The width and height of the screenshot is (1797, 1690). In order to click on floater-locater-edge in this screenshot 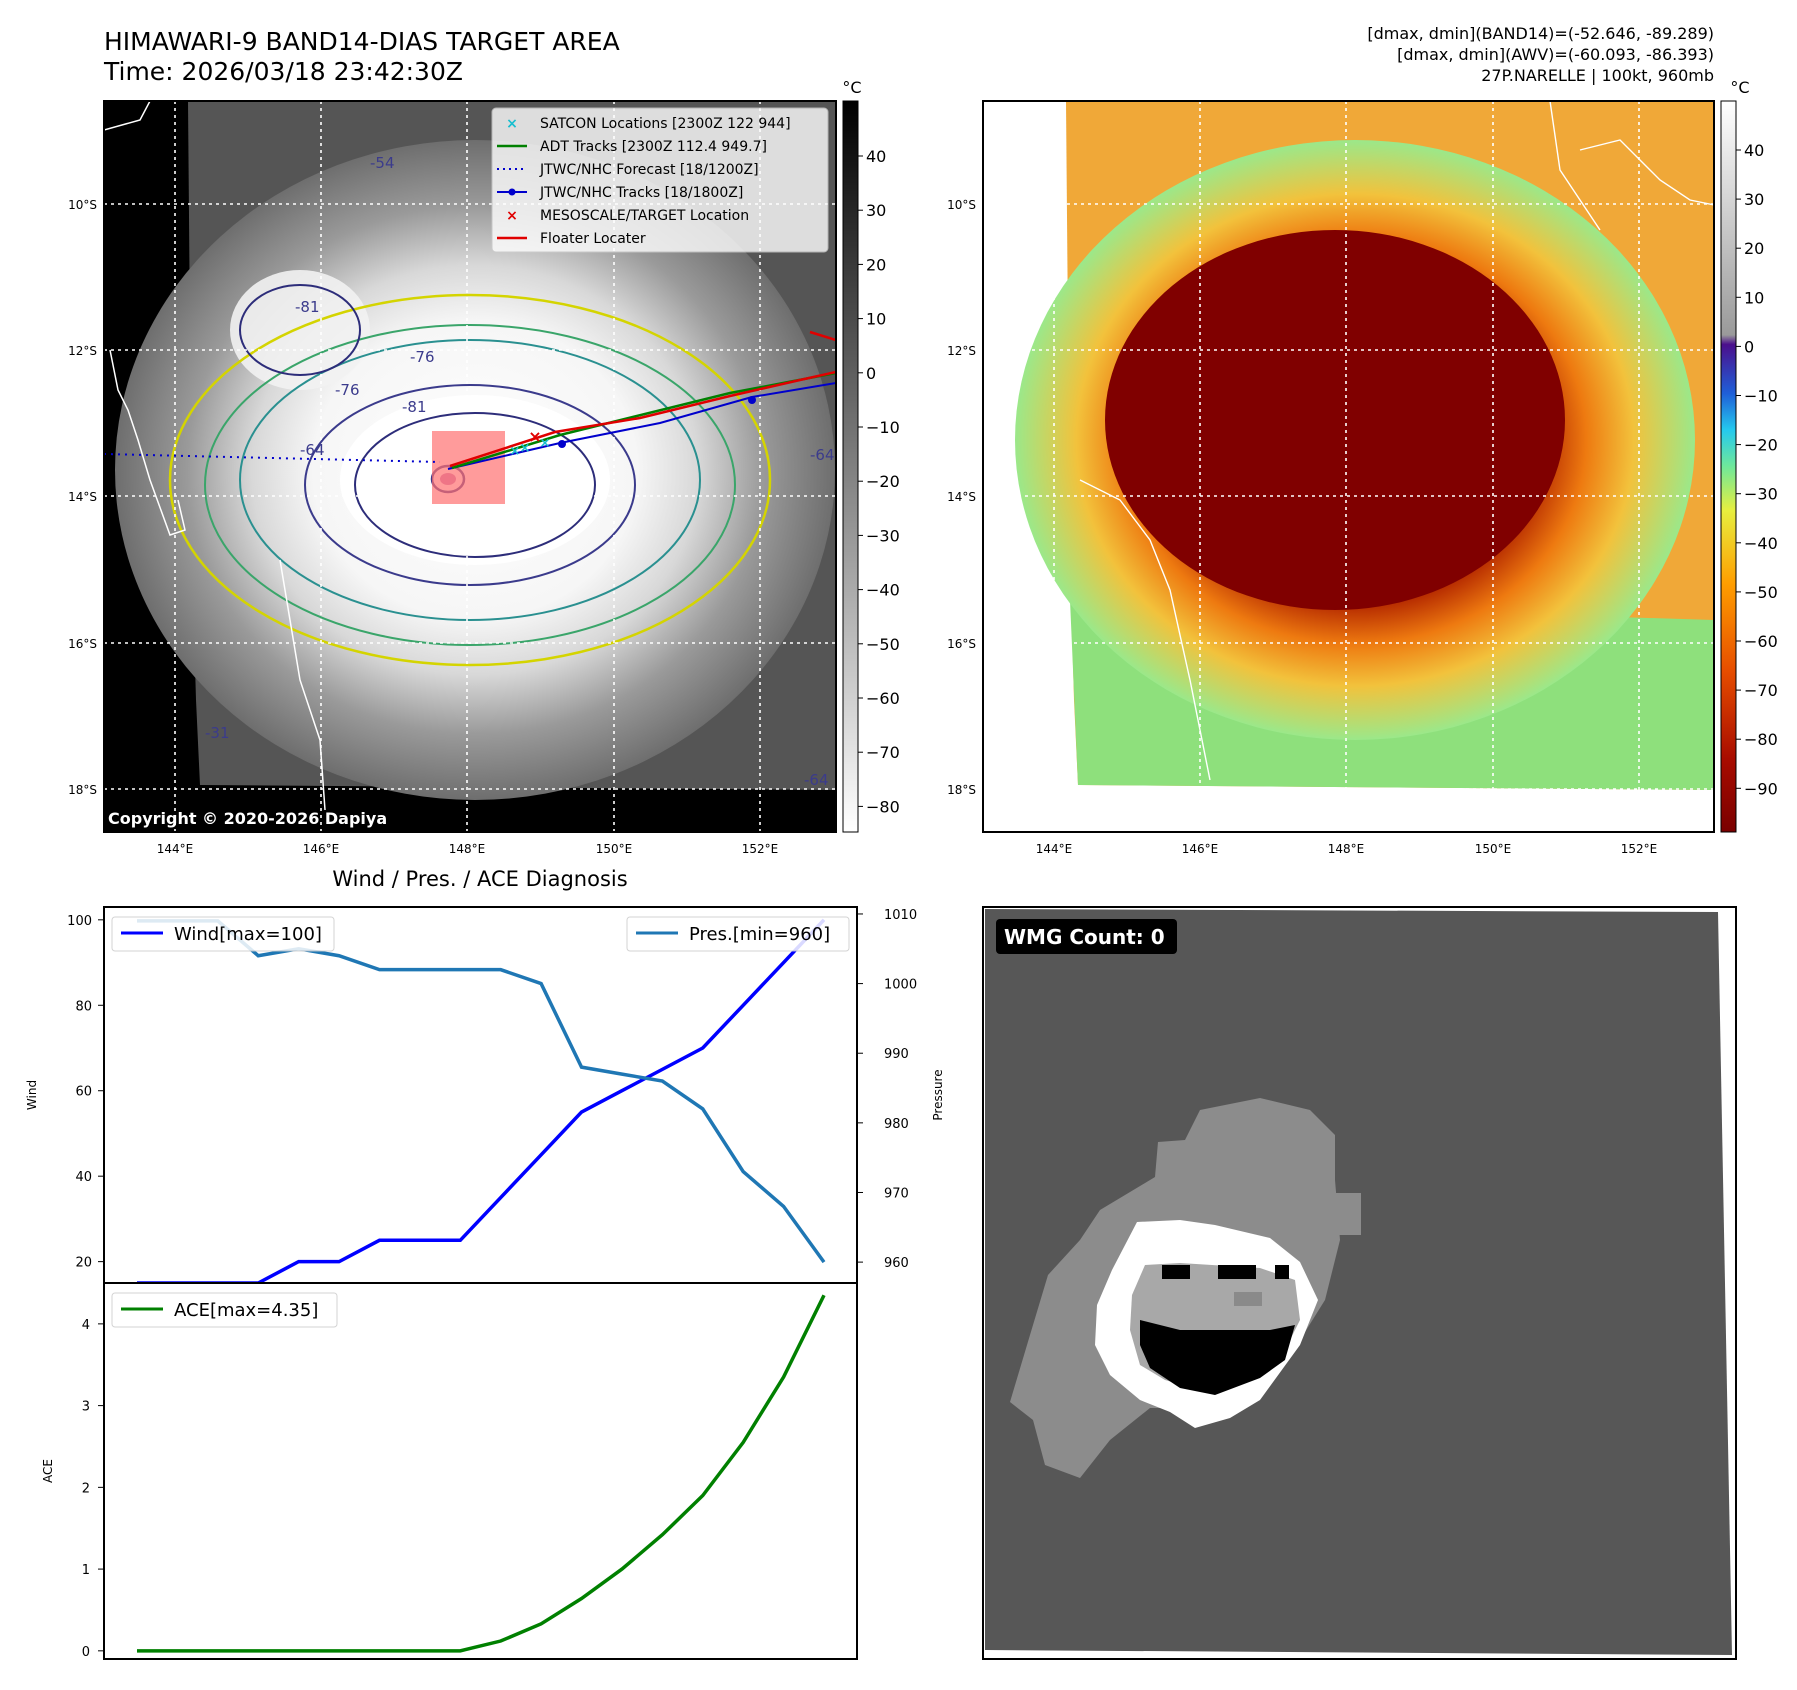, I will do `click(822, 336)`.